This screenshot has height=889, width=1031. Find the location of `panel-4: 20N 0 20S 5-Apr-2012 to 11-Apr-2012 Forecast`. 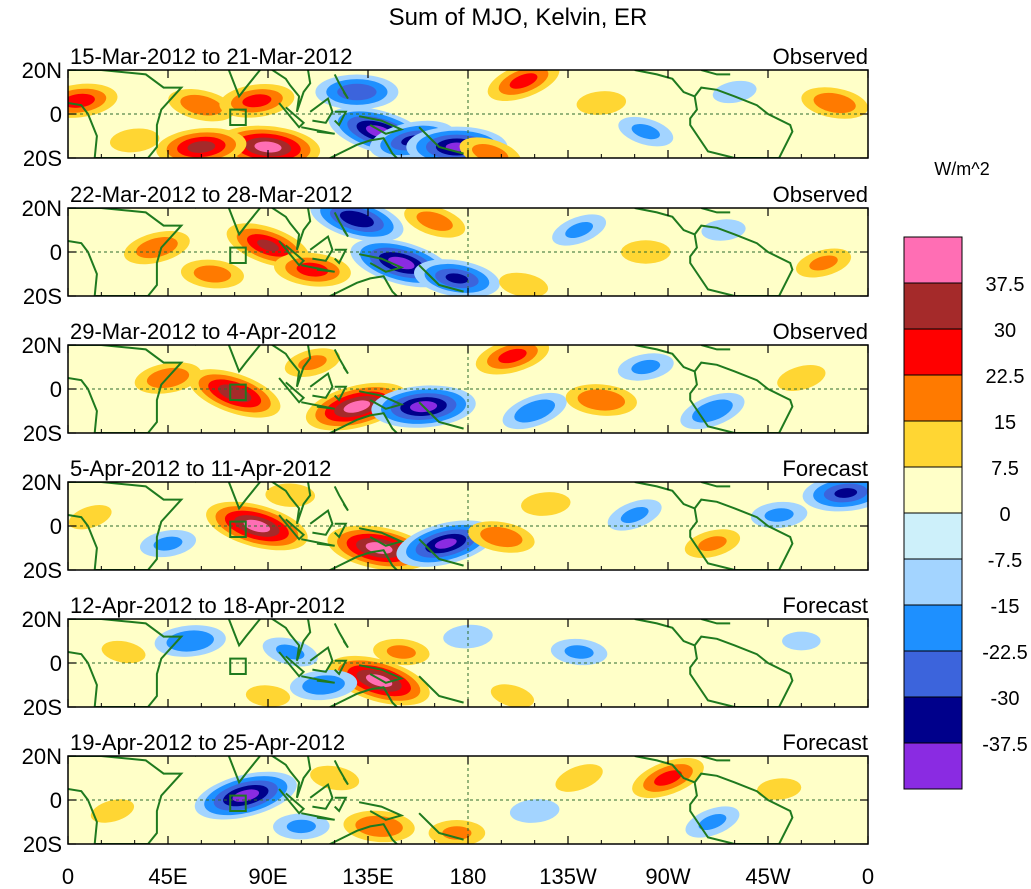

panel-4: 20N 0 20S 5-Apr-2012 to 11-Apr-2012 Forecast is located at coordinates (445, 519).